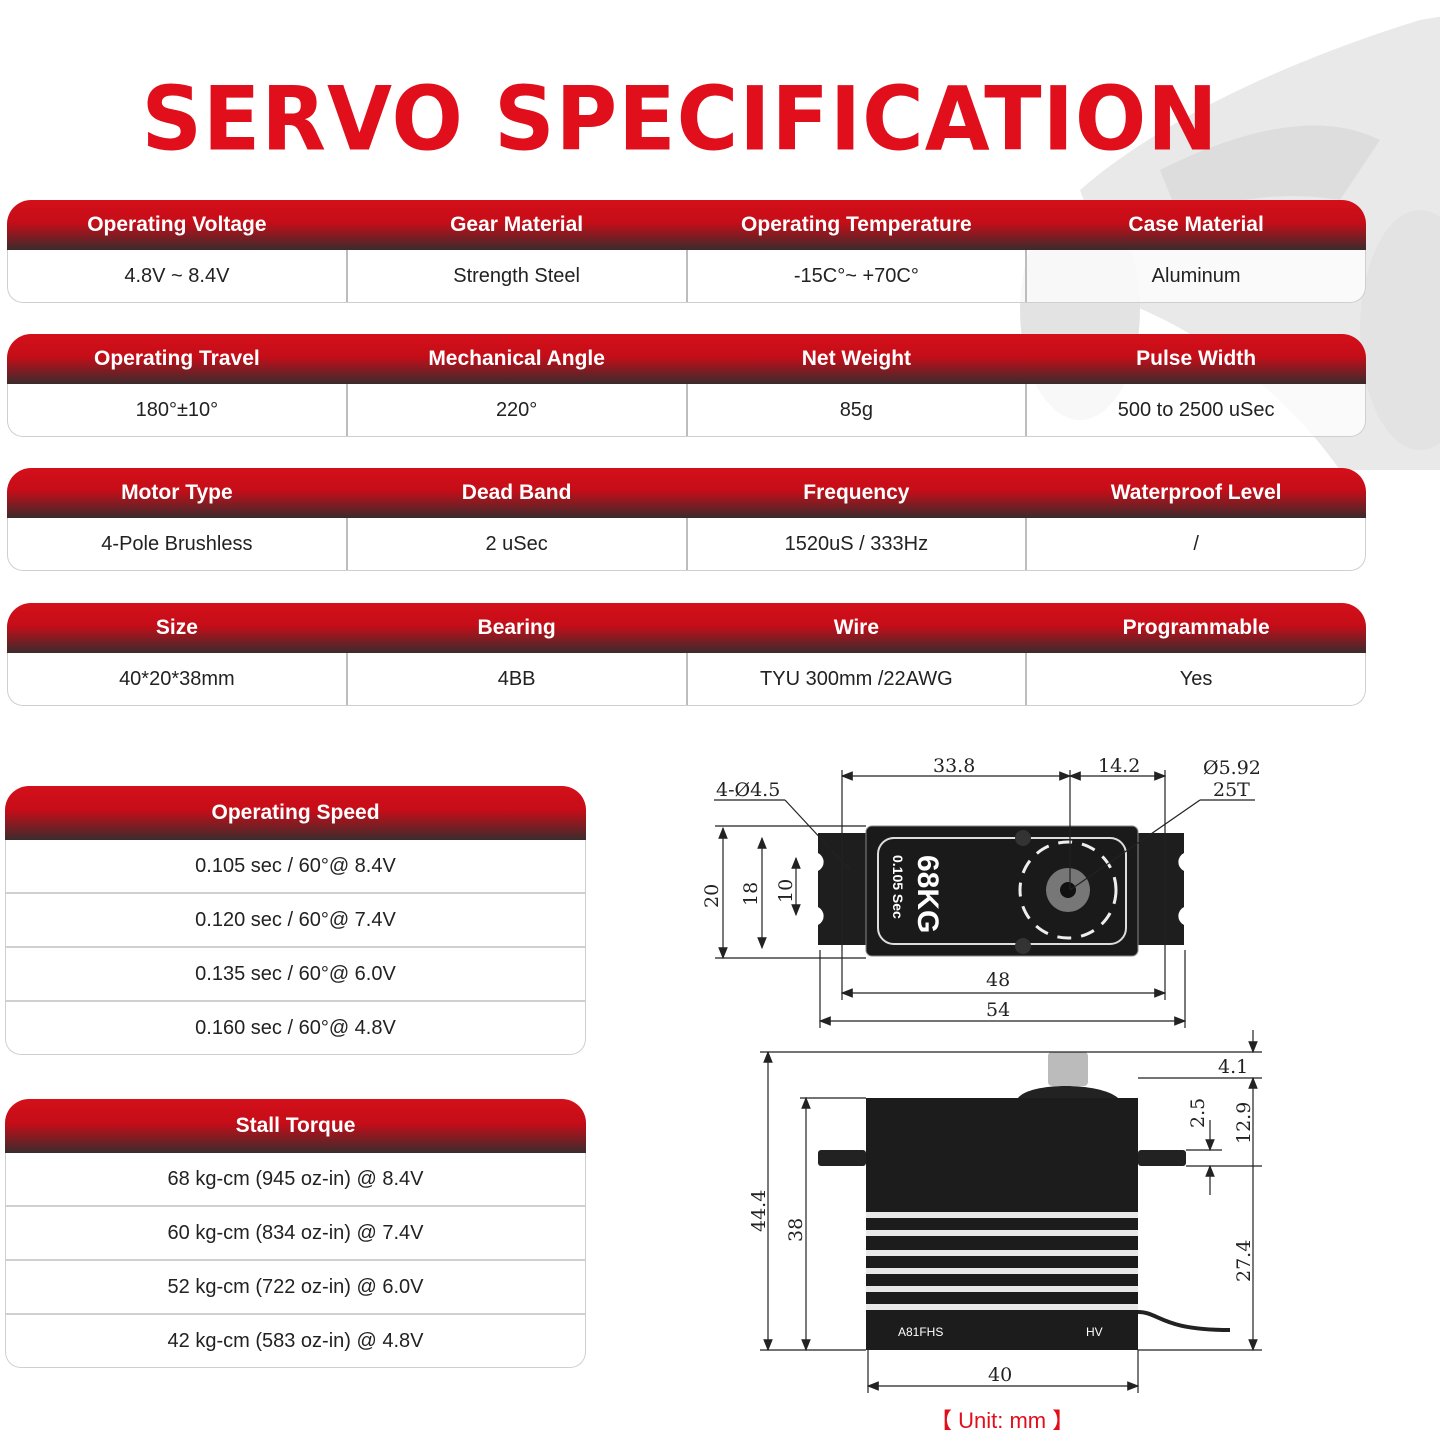 Image resolution: width=1440 pixels, height=1435 pixels. I want to click on servo-top-view: 68KG 0.105 Sec, so click(1001, 891).